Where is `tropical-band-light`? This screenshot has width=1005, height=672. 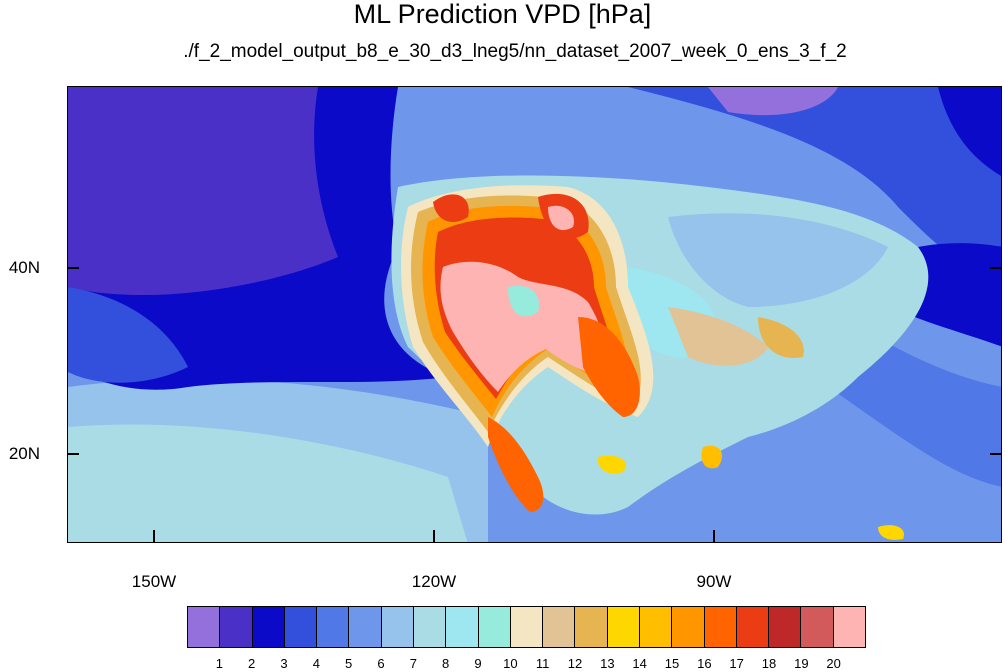
tropical-band-light is located at coordinates (268, 483).